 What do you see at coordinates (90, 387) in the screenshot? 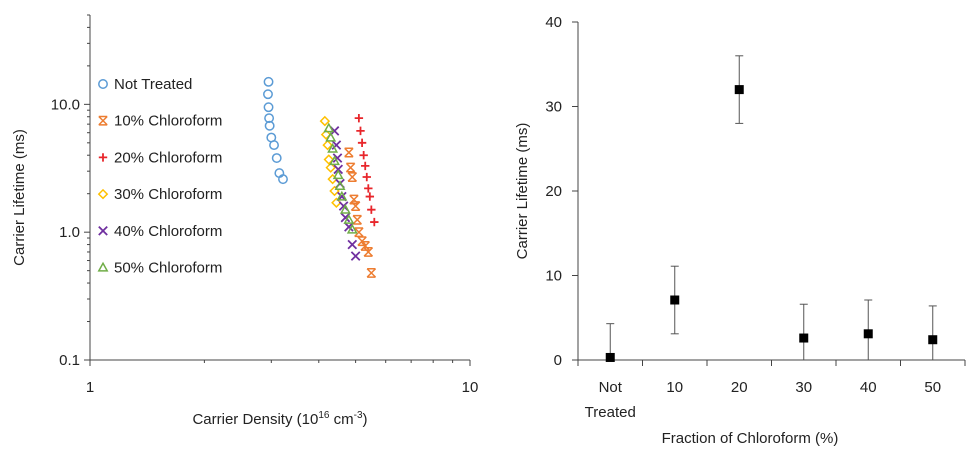
I see `x-tick-label: 1` at bounding box center [90, 387].